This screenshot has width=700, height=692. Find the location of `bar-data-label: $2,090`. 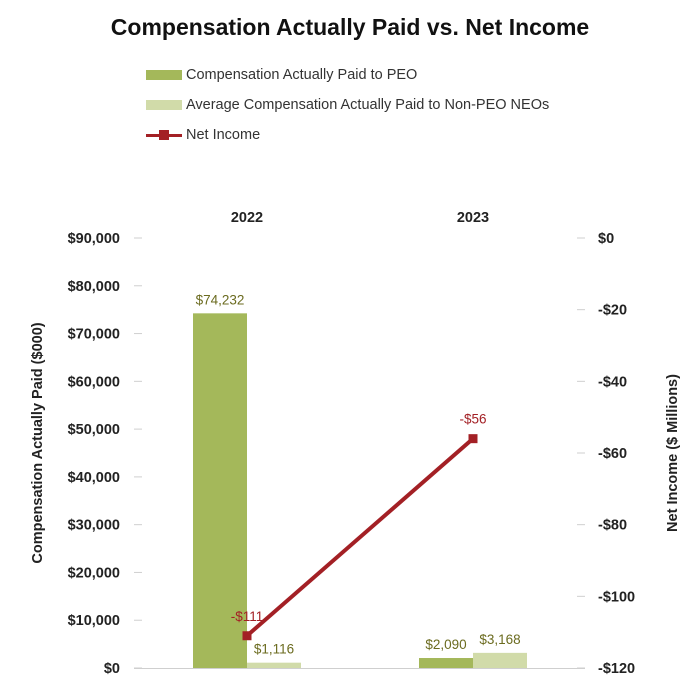

bar-data-label: $2,090 is located at coordinates (445, 644).